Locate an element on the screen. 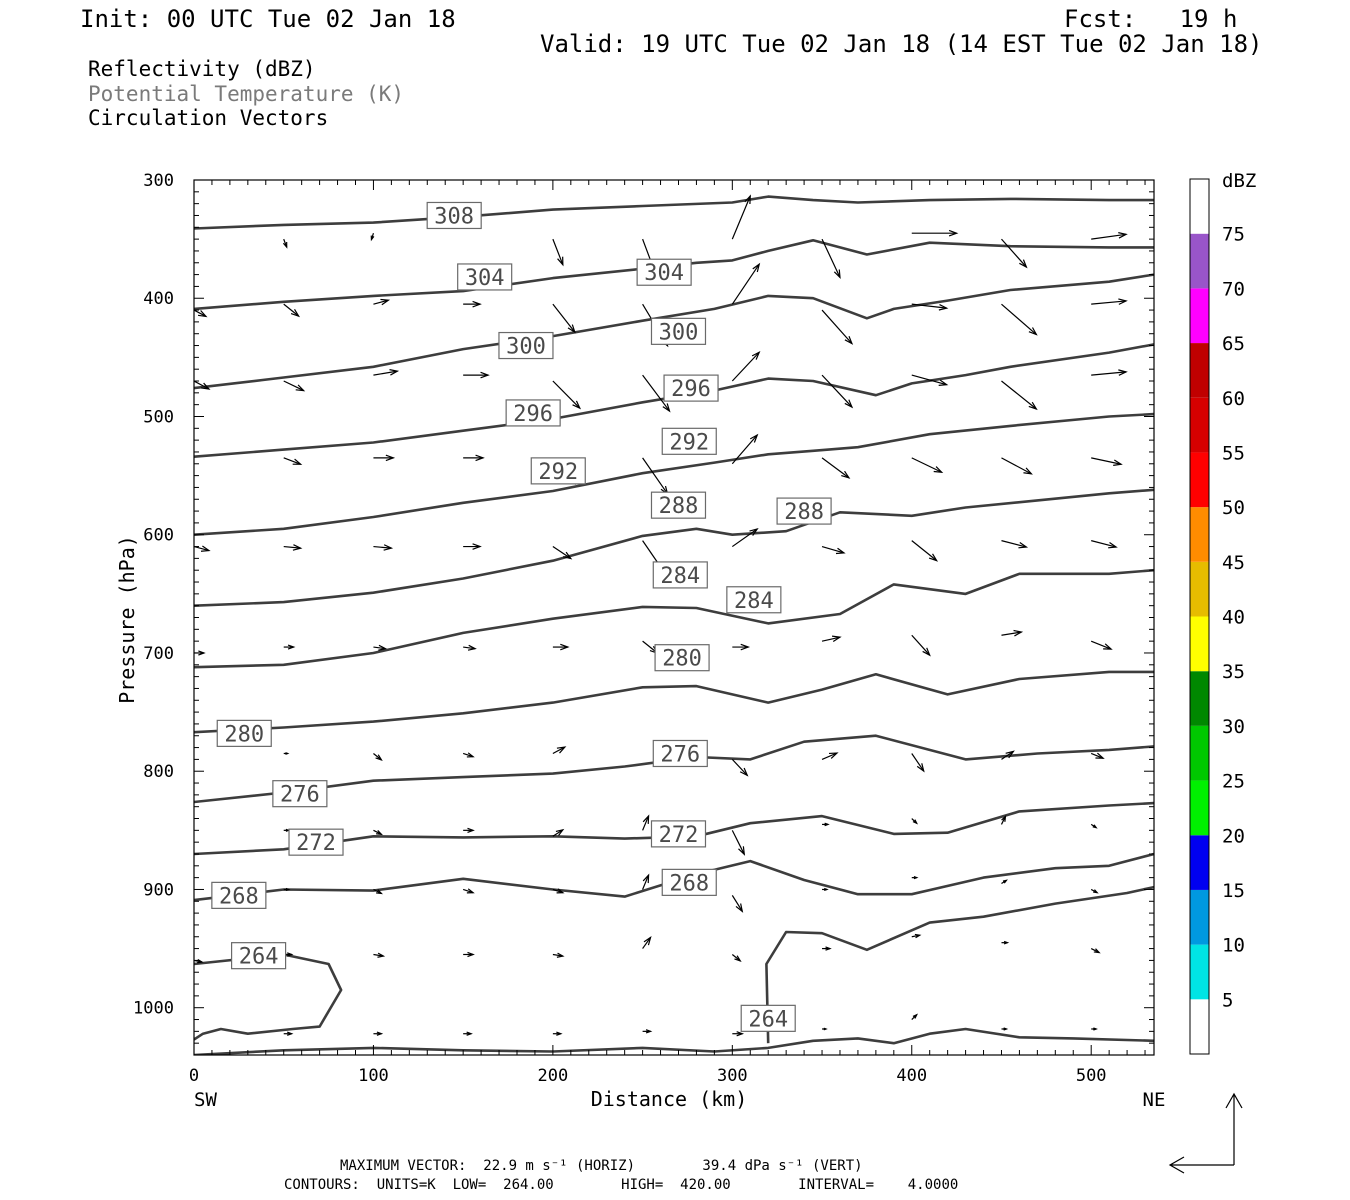 The image size is (1350, 1200). colorbar: 5 10 15 20 25 30 35 40 45 50 55 60 65 70 75 dBZ is located at coordinates (1222, 612).